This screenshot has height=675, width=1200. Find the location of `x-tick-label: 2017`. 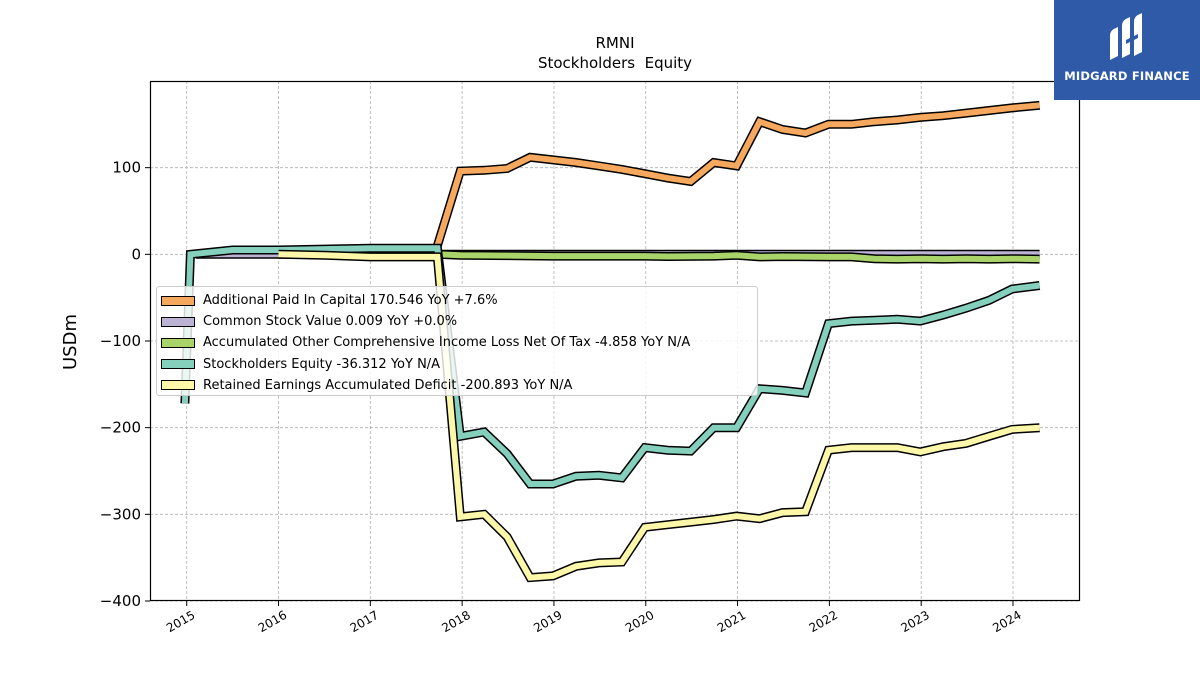

x-tick-label: 2017 is located at coordinates (364, 621).